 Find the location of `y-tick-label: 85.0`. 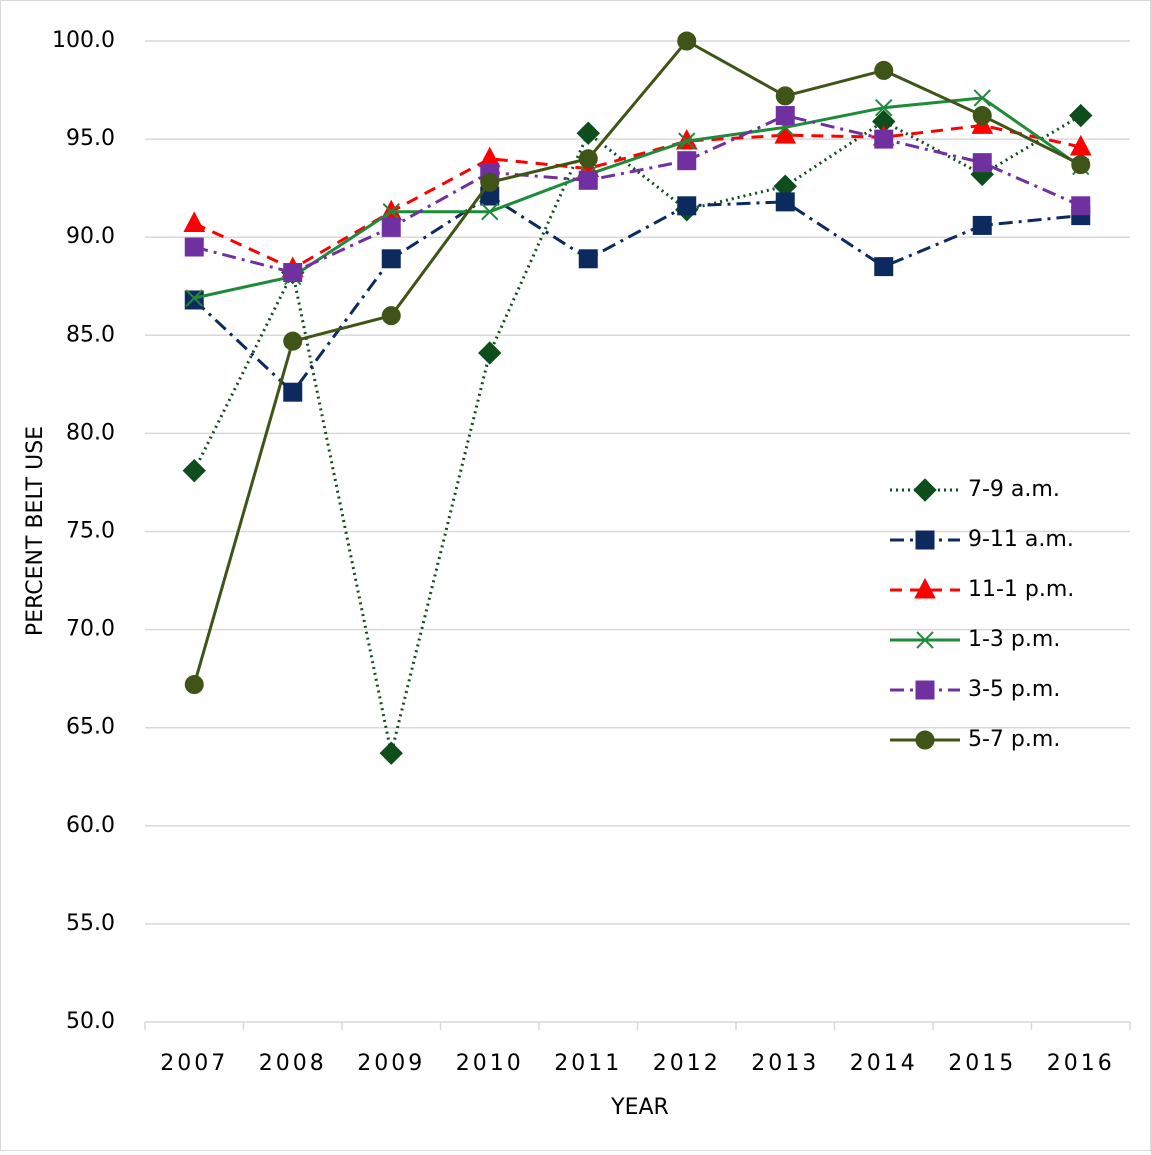

y-tick-label: 85.0 is located at coordinates (90, 334).